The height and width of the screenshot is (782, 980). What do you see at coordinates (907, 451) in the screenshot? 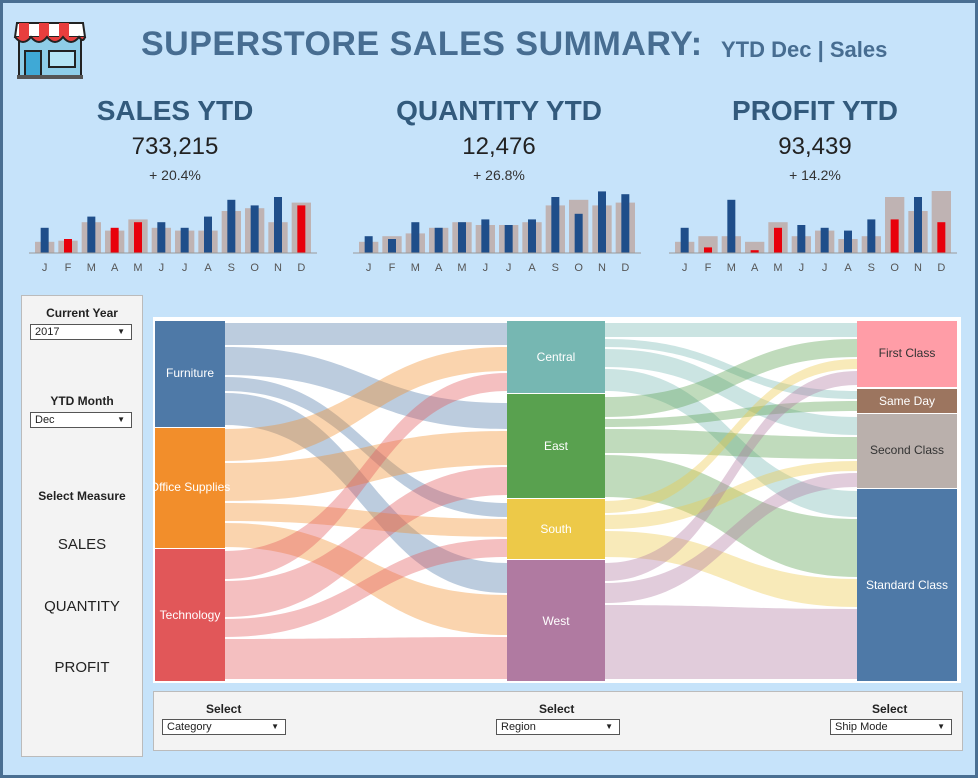
I see `node-second-class` at bounding box center [907, 451].